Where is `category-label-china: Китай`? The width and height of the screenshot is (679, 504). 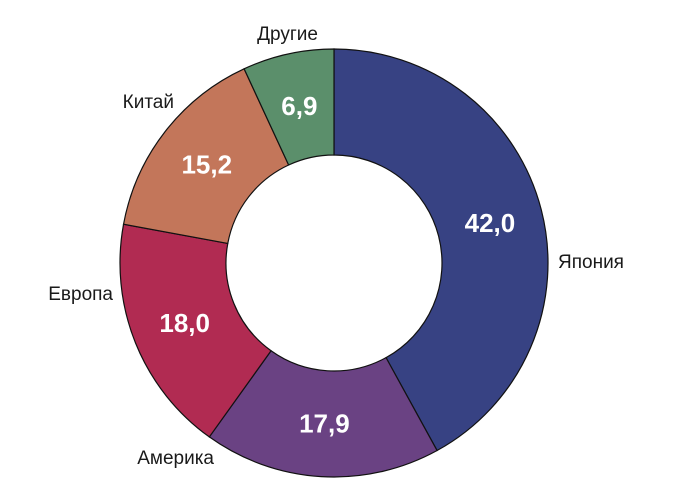
category-label-china: Китай is located at coordinates (148, 102).